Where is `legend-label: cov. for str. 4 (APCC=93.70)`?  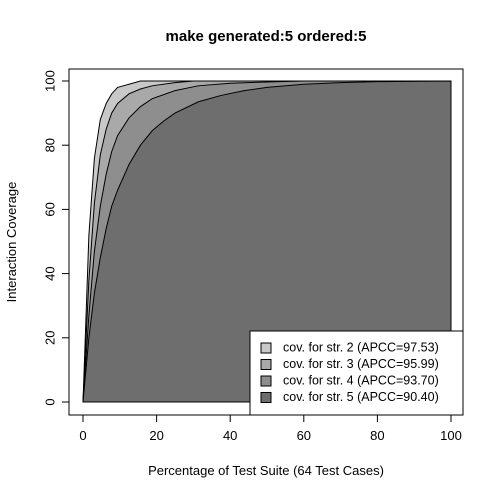 legend-label: cov. for str. 4 (APCC=93.70) is located at coordinates (361, 380).